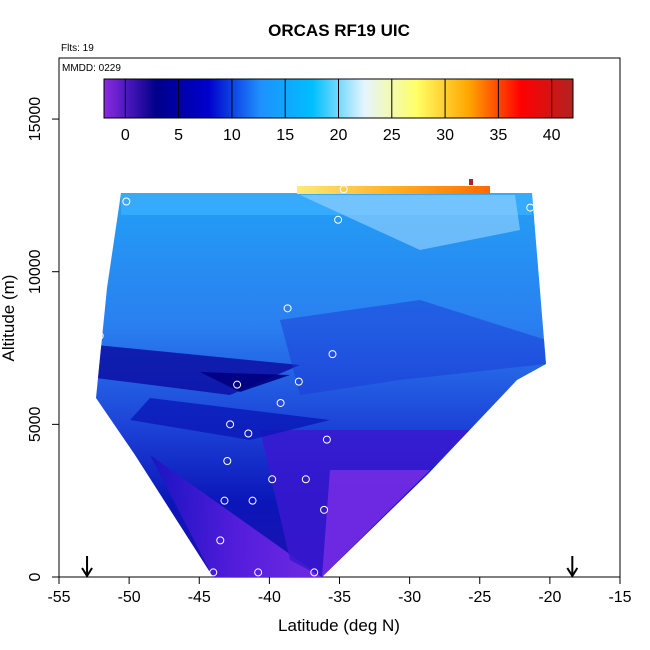 The height and width of the screenshot is (650, 650). What do you see at coordinates (43, 339) in the screenshot?
I see `y-axis: 0 5000 10000 15000` at bounding box center [43, 339].